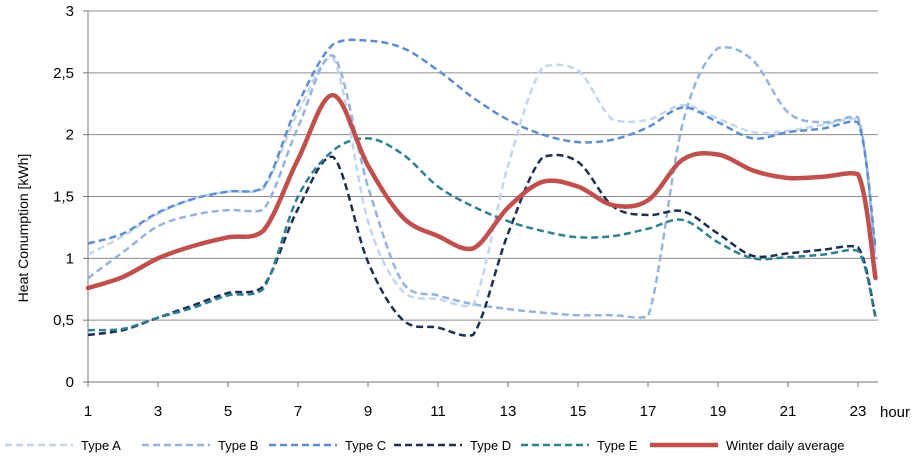 The height and width of the screenshot is (460, 922). Describe the element at coordinates (238, 445) in the screenshot. I see `legend-label-type-b: Type B` at that location.